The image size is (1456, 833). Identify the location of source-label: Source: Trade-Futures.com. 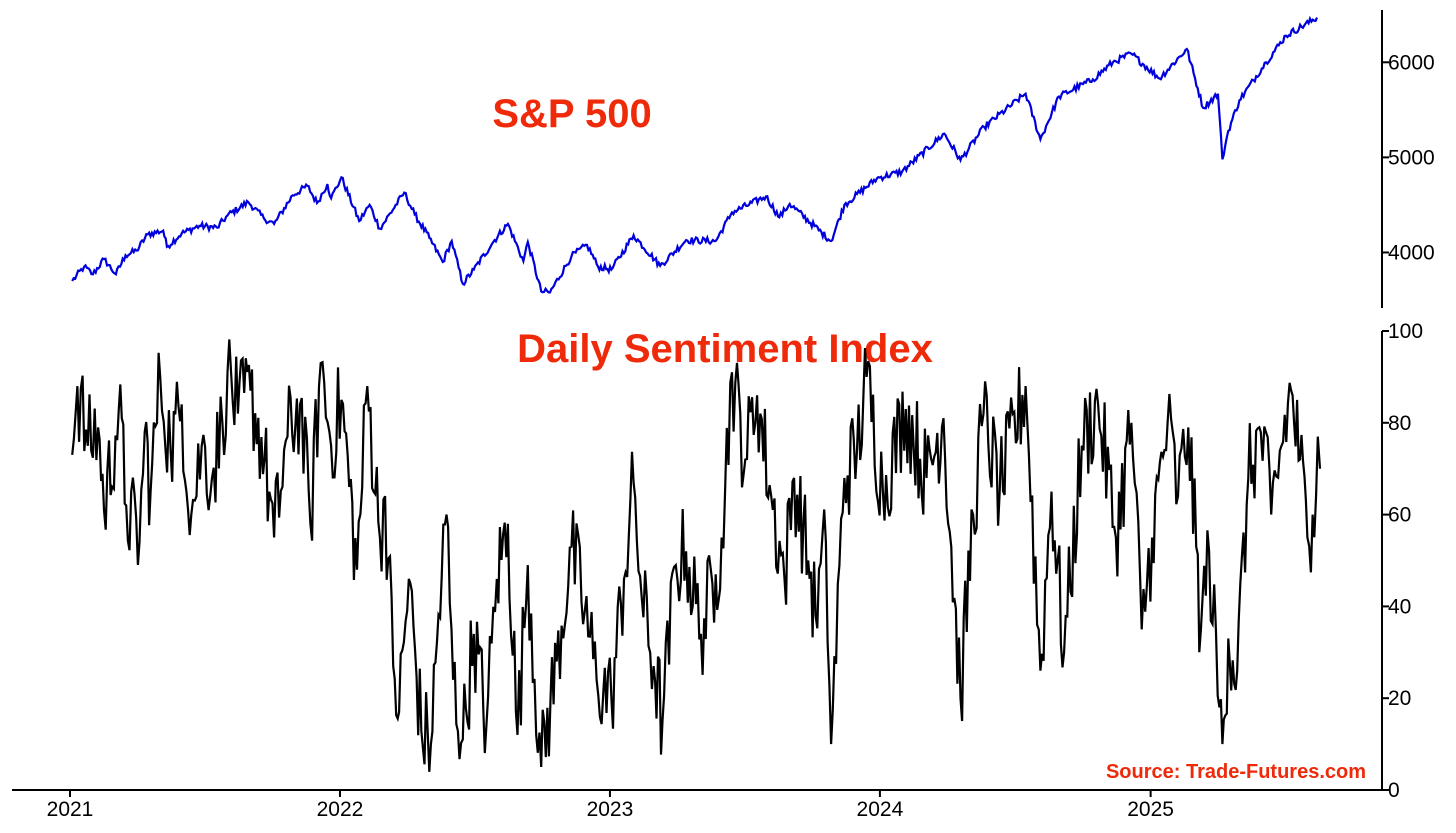
(1236, 772).